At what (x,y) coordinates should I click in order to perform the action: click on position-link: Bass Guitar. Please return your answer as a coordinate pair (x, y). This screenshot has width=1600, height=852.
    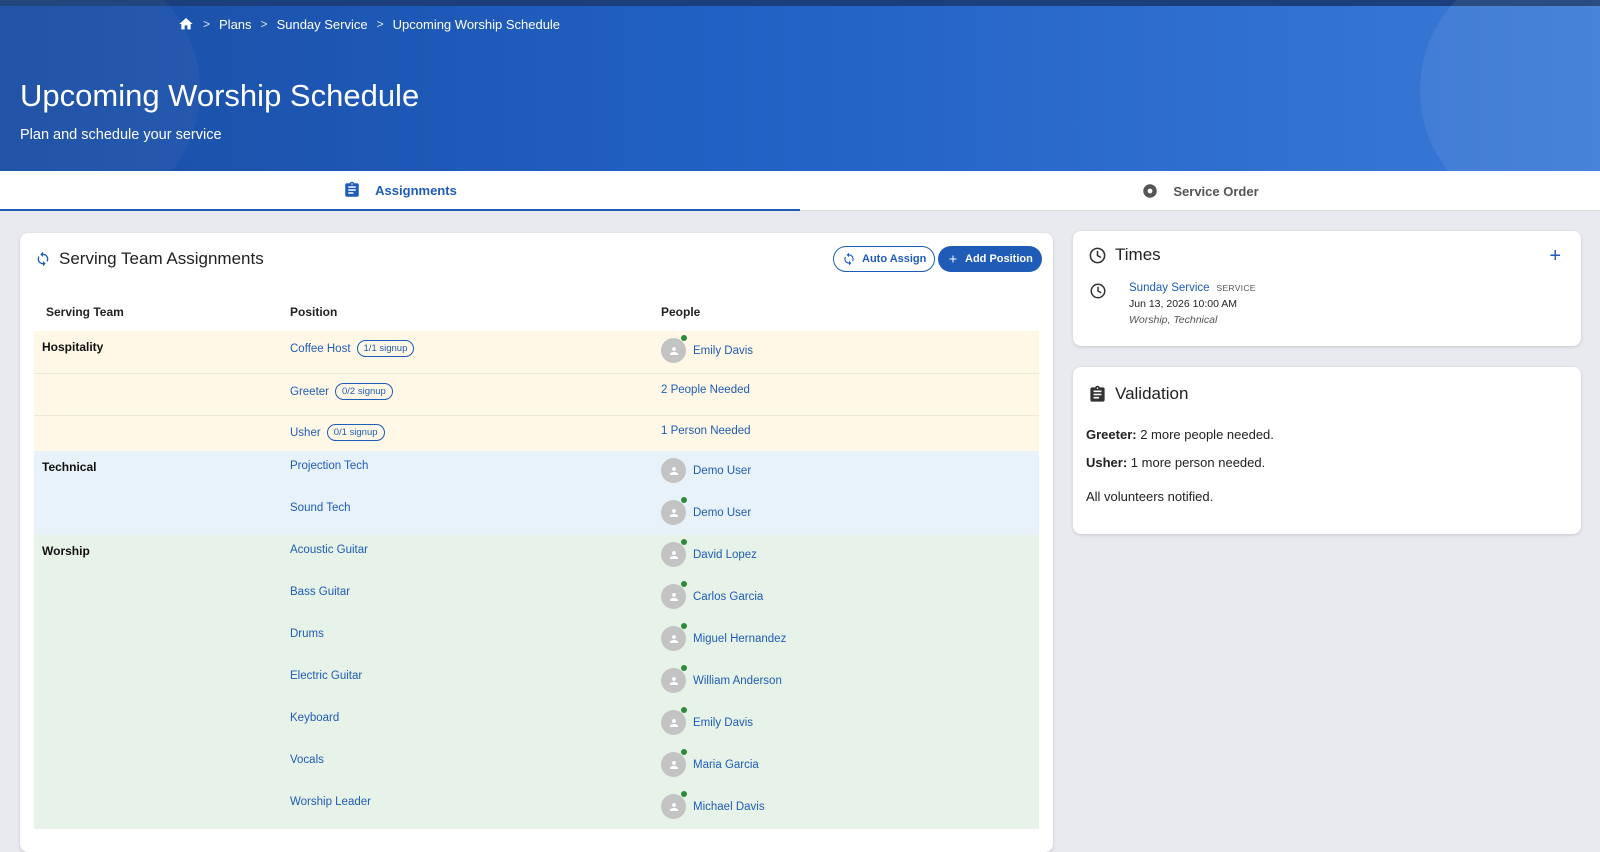
    Looking at the image, I should click on (320, 592).